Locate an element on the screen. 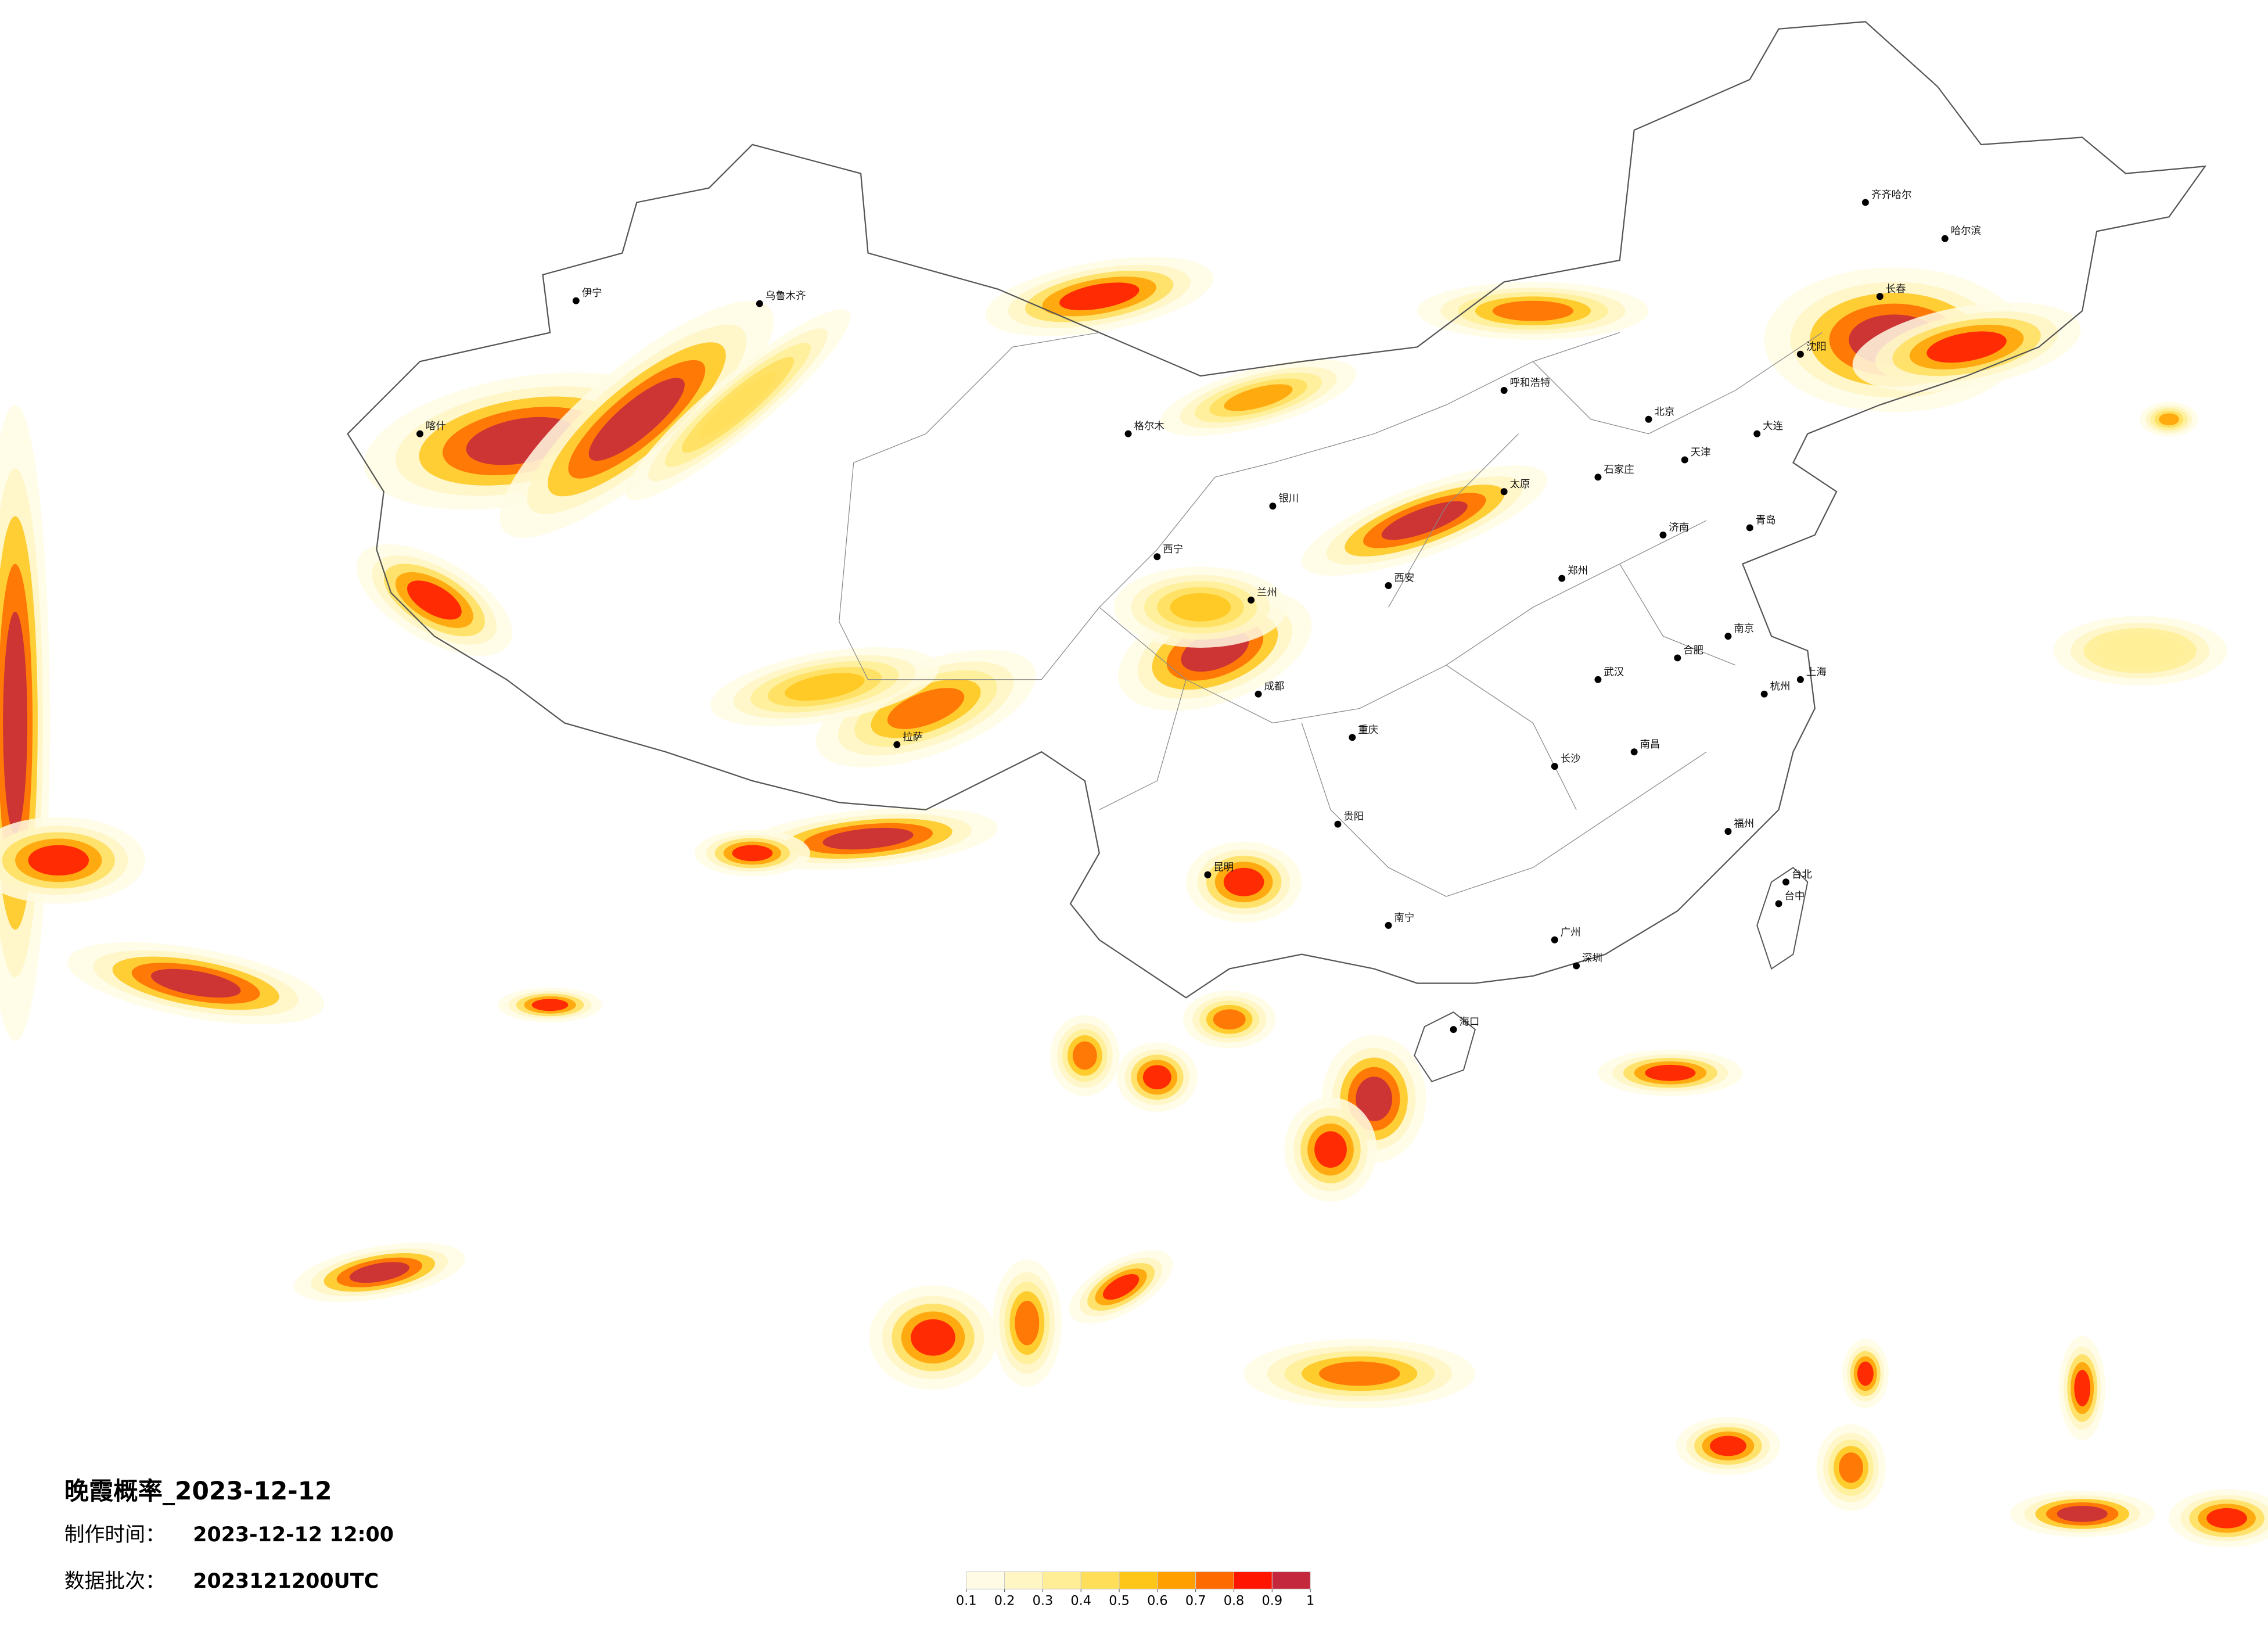 Image resolution: width=2268 pixels, height=1629 pixels. city-label: 石家庄 is located at coordinates (1619, 470).